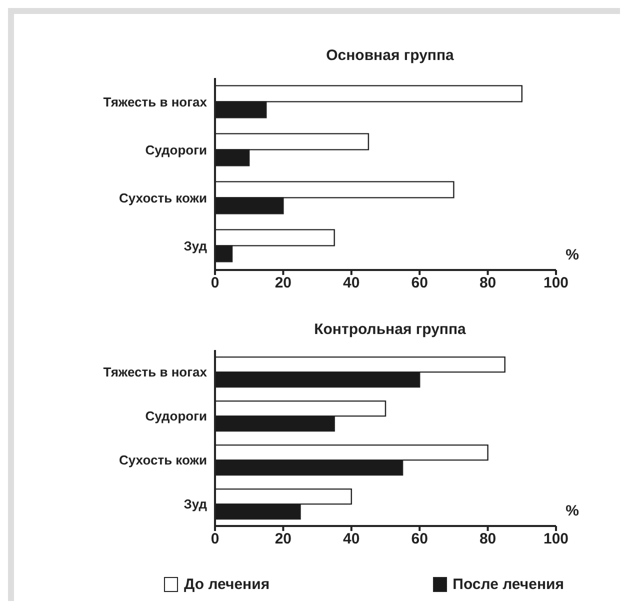 This screenshot has width=628, height=609. Describe the element at coordinates (390, 330) in the screenshot. I see `chart-title: Контрольная группа` at that location.